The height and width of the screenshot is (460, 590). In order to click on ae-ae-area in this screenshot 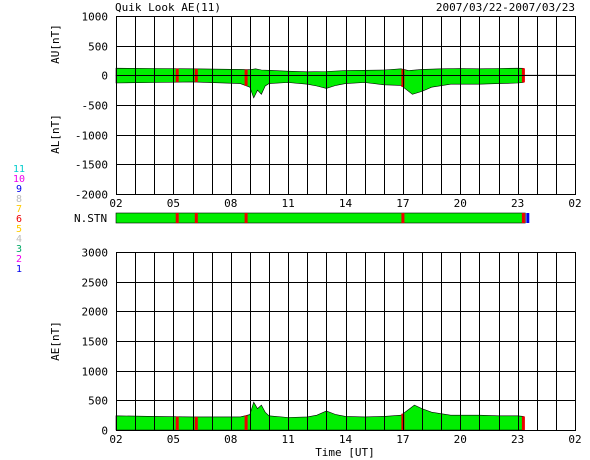, I will do `click(319, 416)`.